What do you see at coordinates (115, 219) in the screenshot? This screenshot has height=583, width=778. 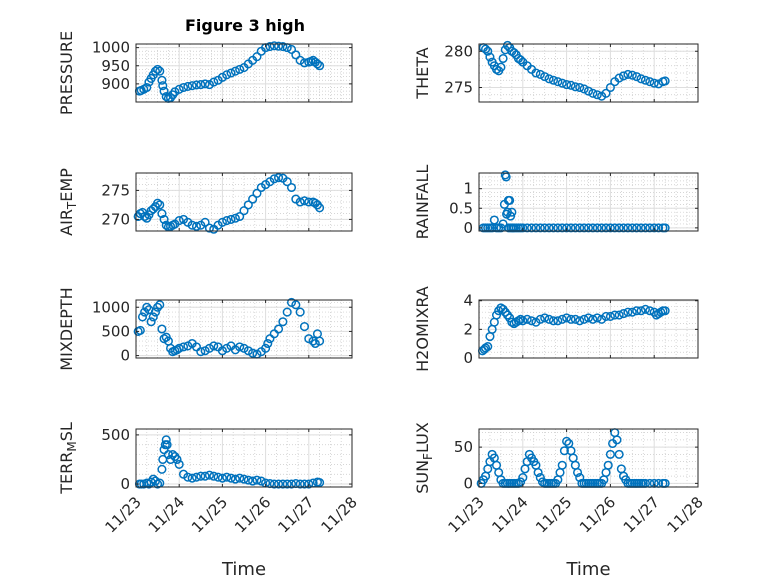 I see `y-tick-label: 270` at bounding box center [115, 219].